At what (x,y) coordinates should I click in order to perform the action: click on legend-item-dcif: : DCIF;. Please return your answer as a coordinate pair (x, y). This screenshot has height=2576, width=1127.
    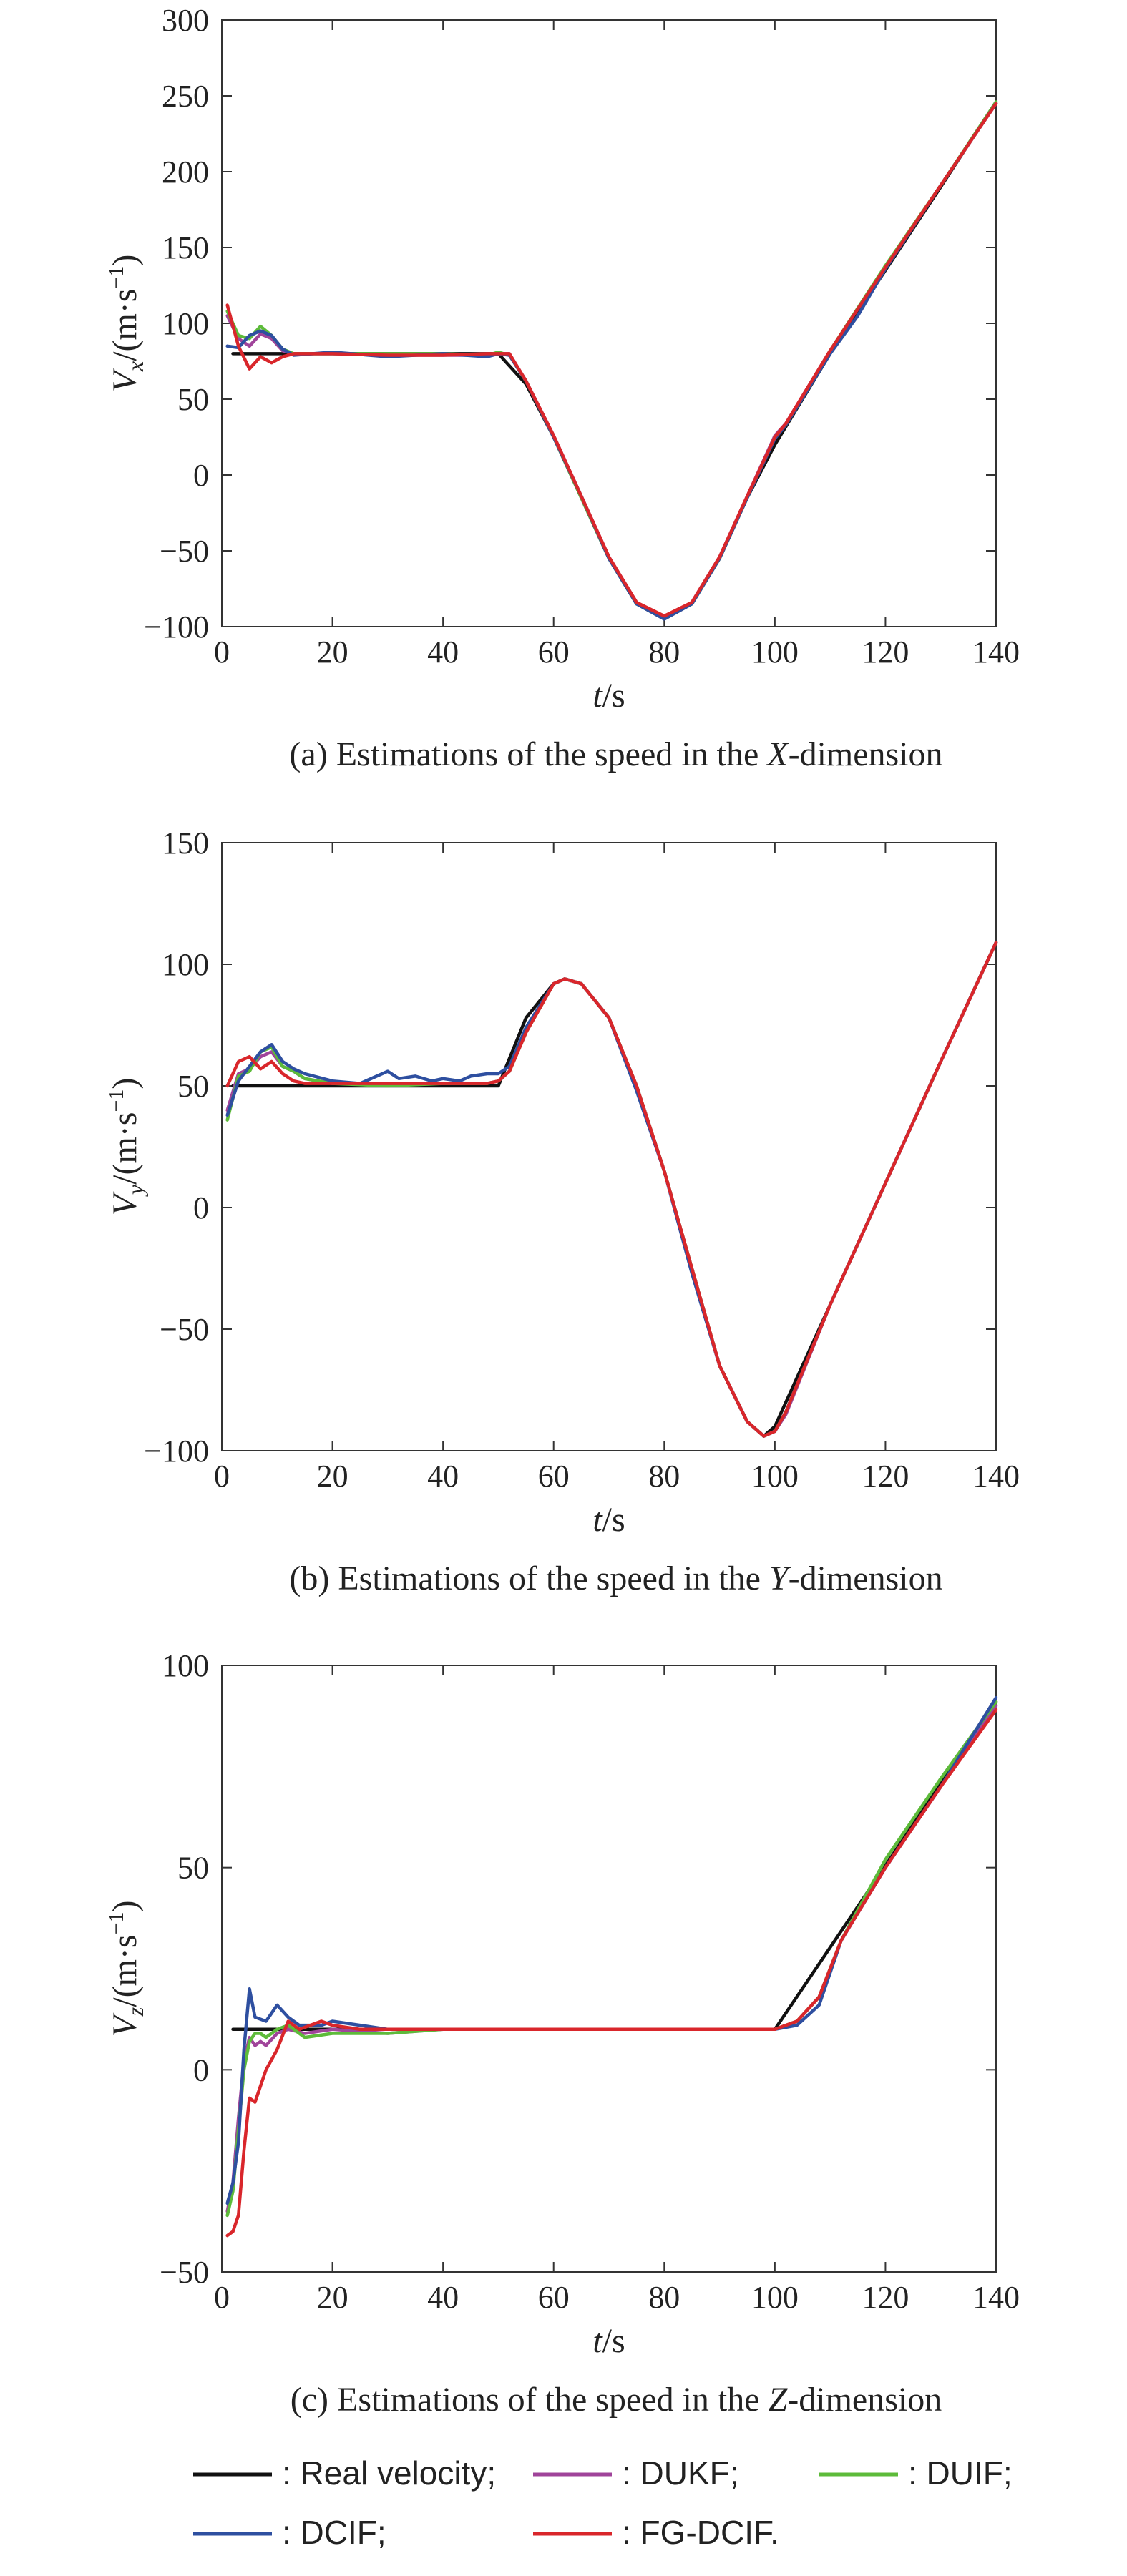
    Looking at the image, I should click on (289, 2532).